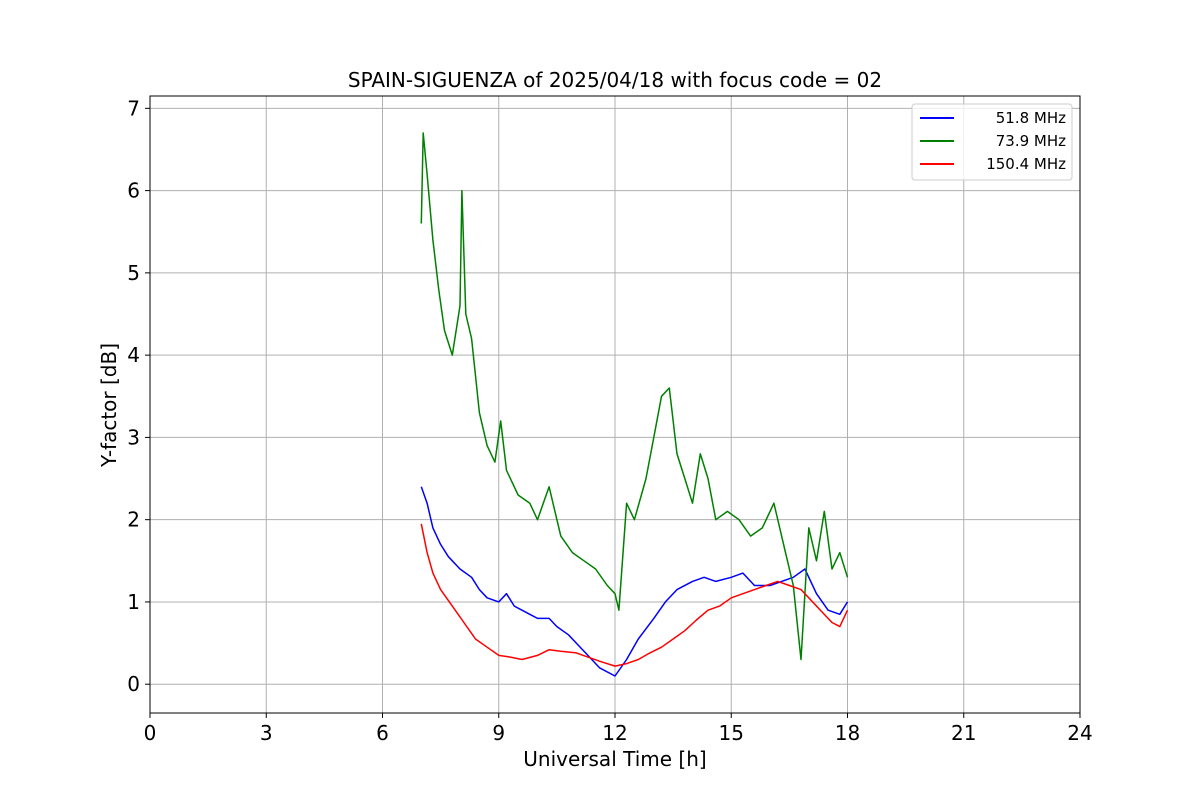  I want to click on x-tick-label: 6, so click(382, 733).